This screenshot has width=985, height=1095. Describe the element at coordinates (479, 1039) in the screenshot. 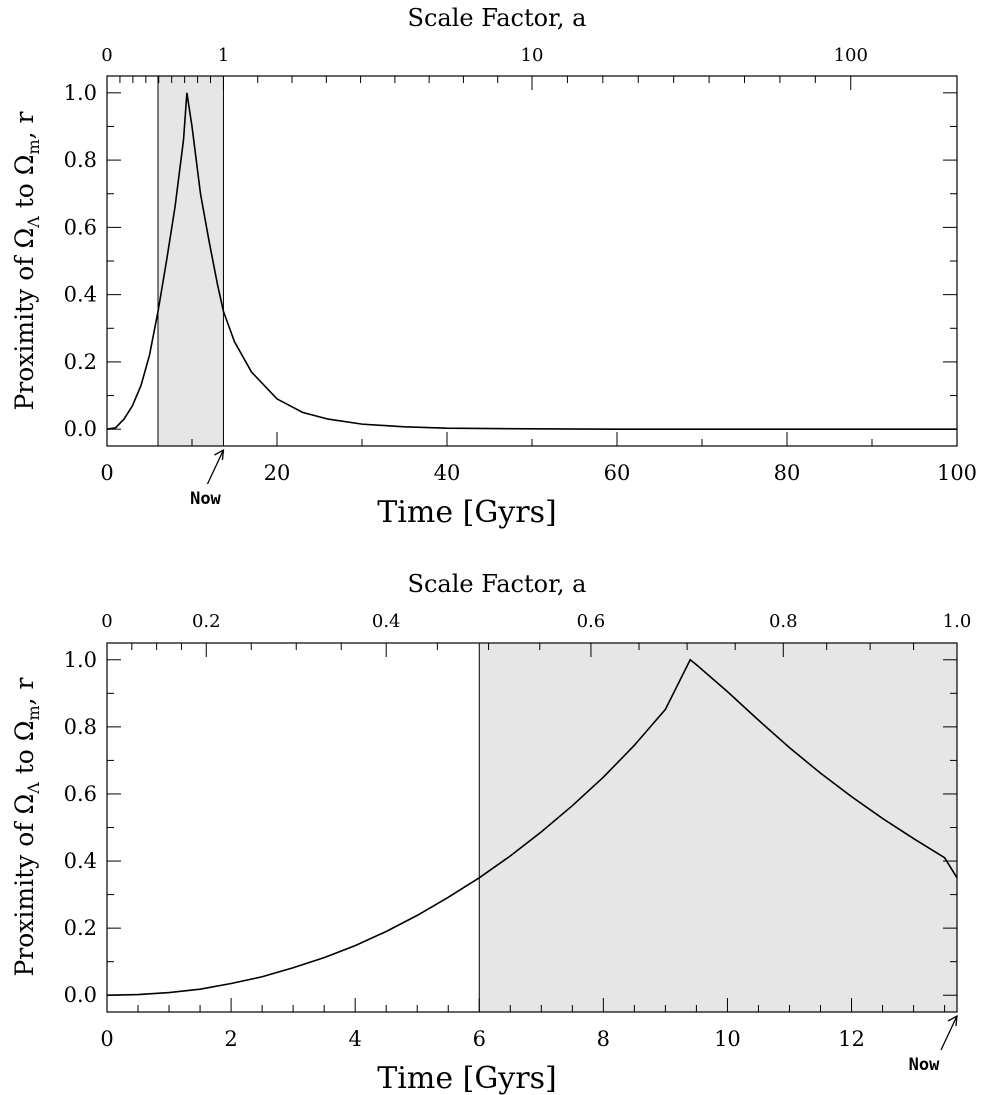

I see `x-tick-label: 6` at that location.